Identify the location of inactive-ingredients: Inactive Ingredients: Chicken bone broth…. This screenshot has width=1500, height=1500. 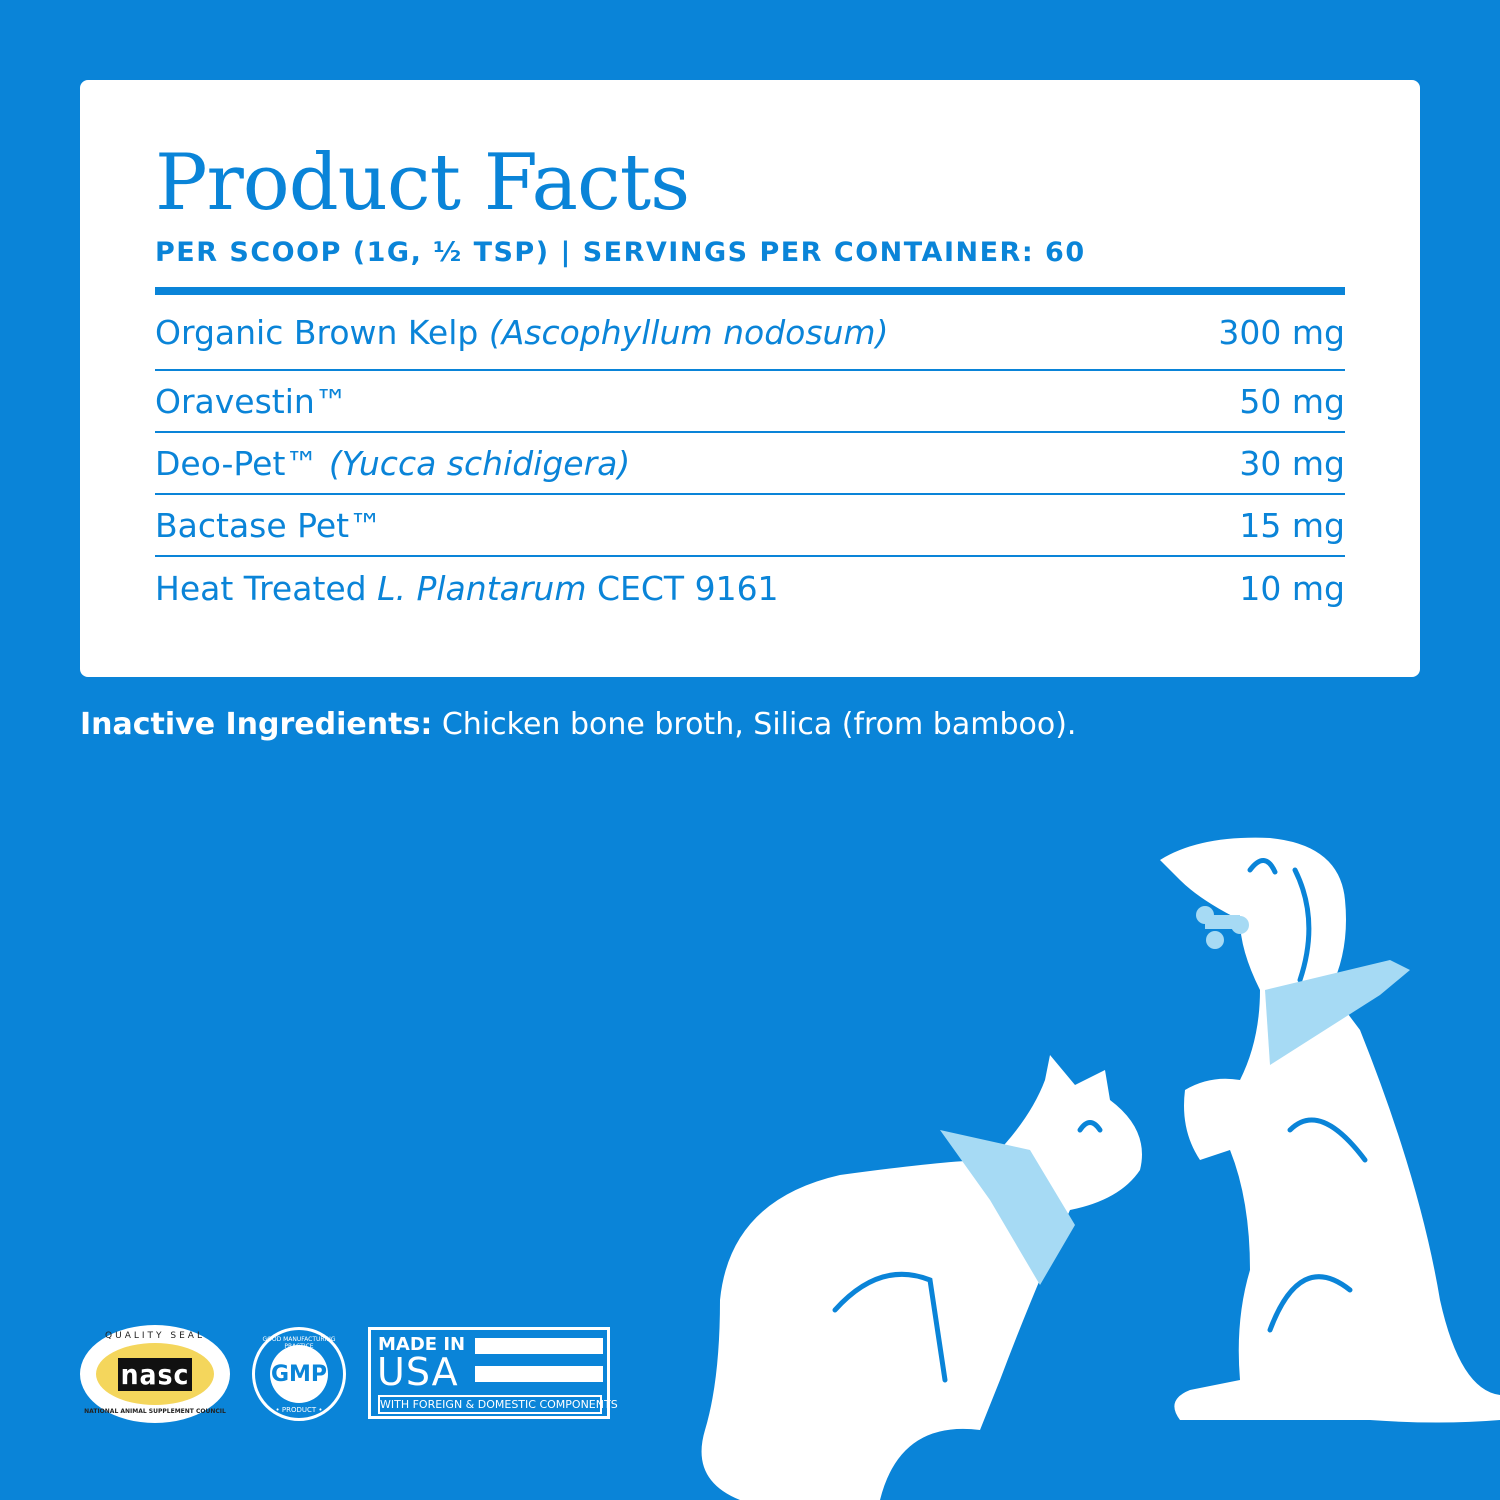
(578, 724).